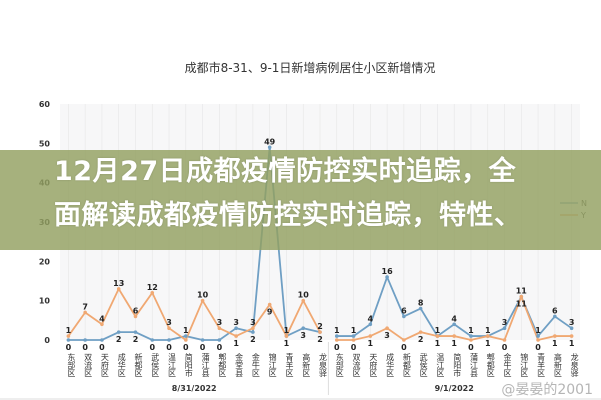  I want to click on x-tick-label: 新都区, so click(138, 364).